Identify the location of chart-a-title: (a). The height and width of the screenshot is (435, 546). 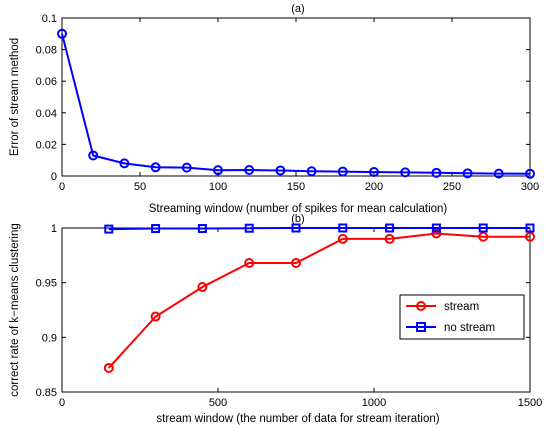
(297, 9).